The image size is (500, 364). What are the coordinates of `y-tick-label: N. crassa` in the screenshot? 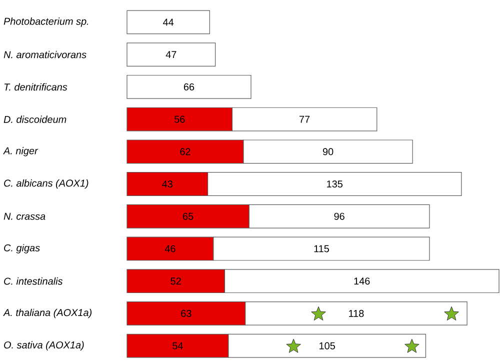 It's located at (25, 216).